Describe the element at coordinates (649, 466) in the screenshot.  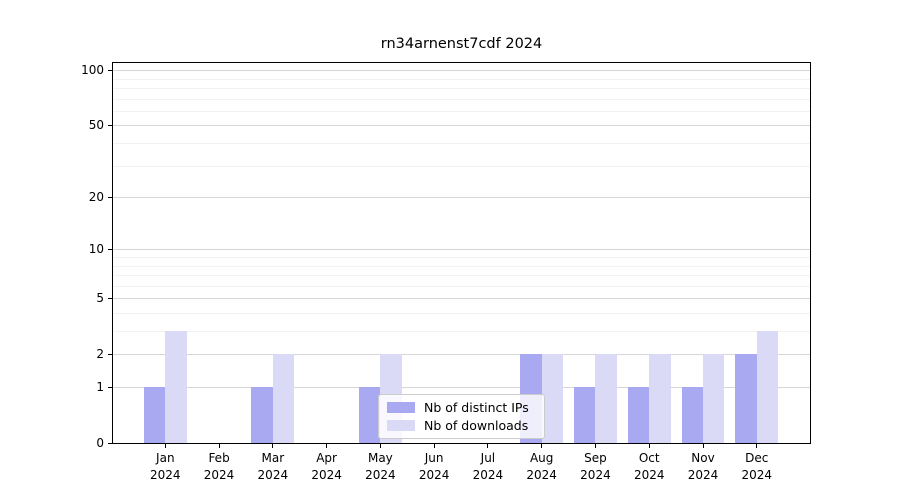
I see `x-tick-label: Oct 2024` at that location.